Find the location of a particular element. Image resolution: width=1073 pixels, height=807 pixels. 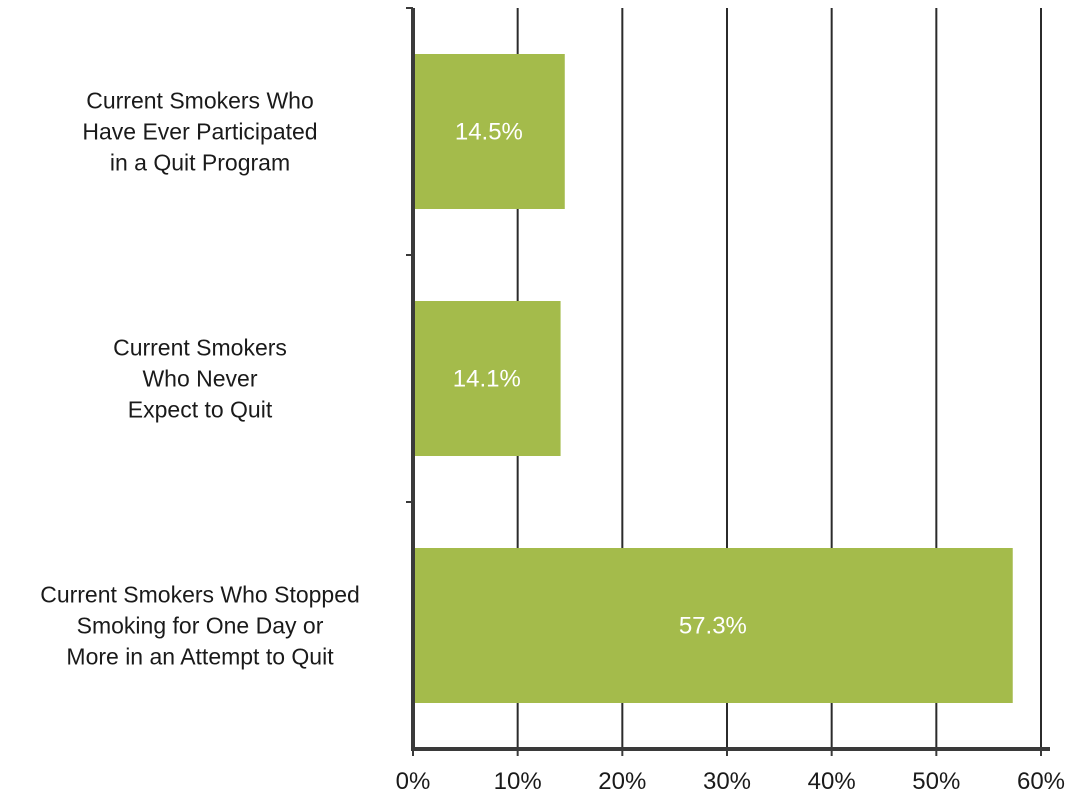

category-label: Smoking for One Day or is located at coordinates (200, 626).